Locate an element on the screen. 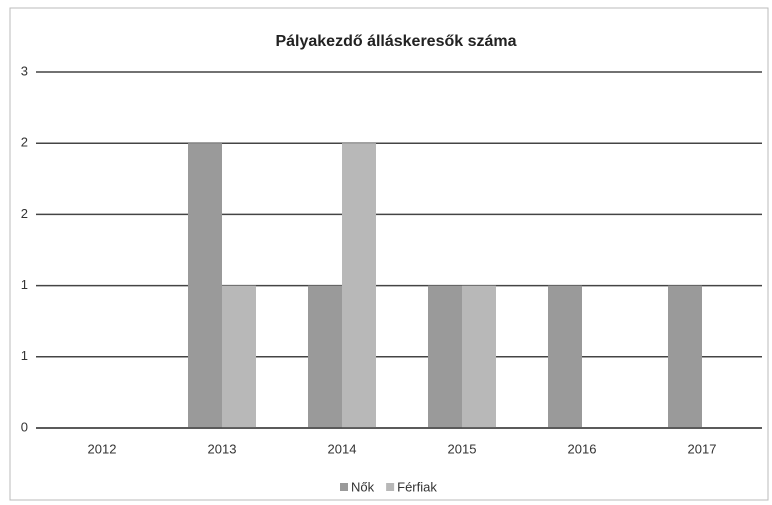 Image resolution: width=772 pixels, height=505 pixels. x-tick-label: 2017 is located at coordinates (702, 448).